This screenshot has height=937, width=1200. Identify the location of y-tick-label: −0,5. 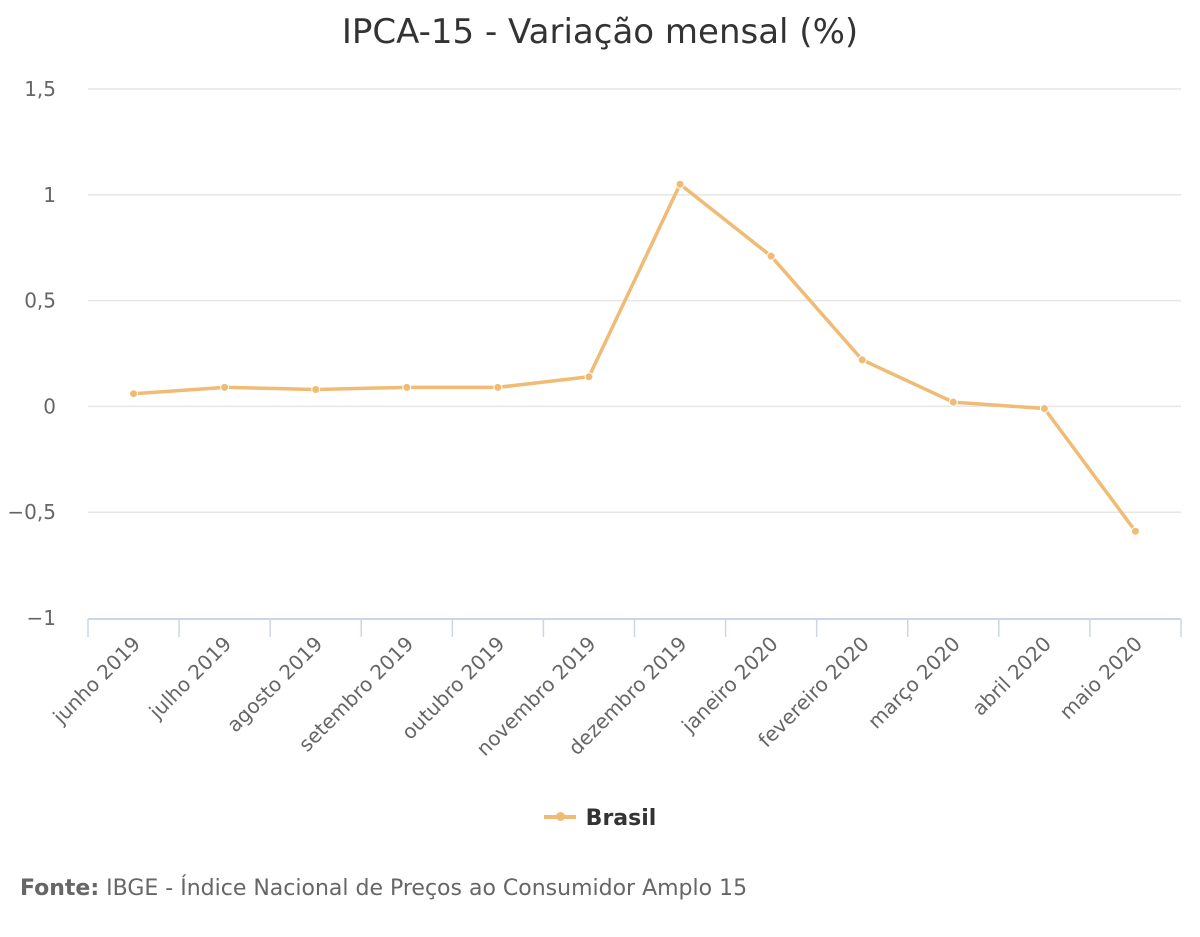
(31, 512).